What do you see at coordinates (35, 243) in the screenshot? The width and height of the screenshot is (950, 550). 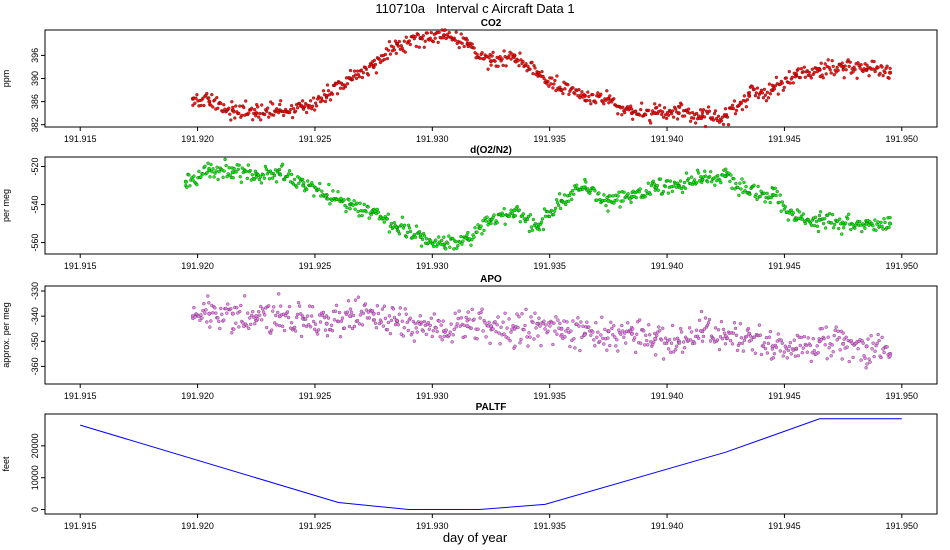 I see `y-tick-label: -560` at bounding box center [35, 243].